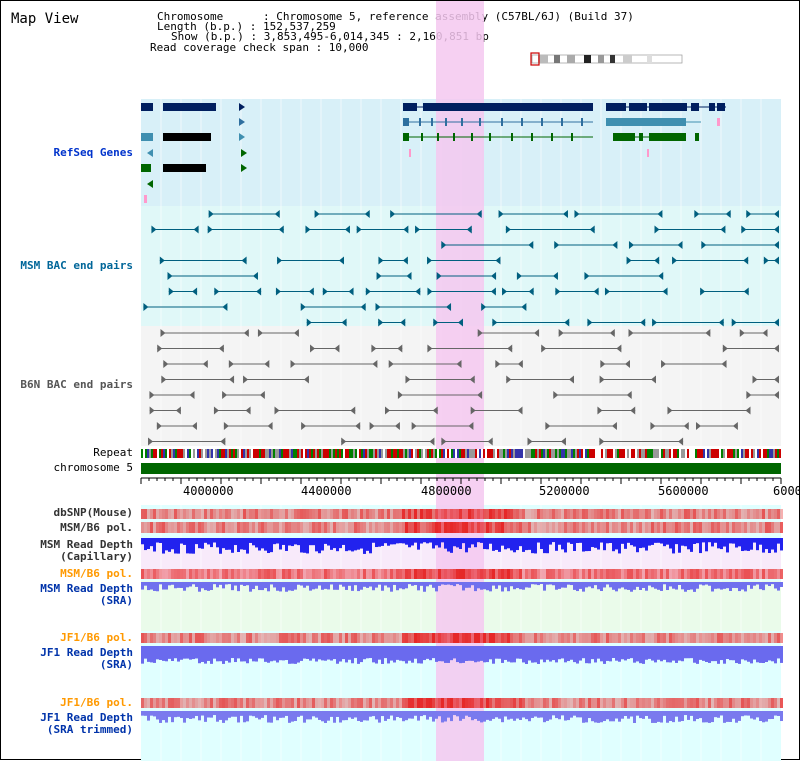 The width and height of the screenshot is (800, 761). What do you see at coordinates (86, 588) in the screenshot?
I see `track-label-msm-depth-sra: MSM Read Depth` at bounding box center [86, 588].